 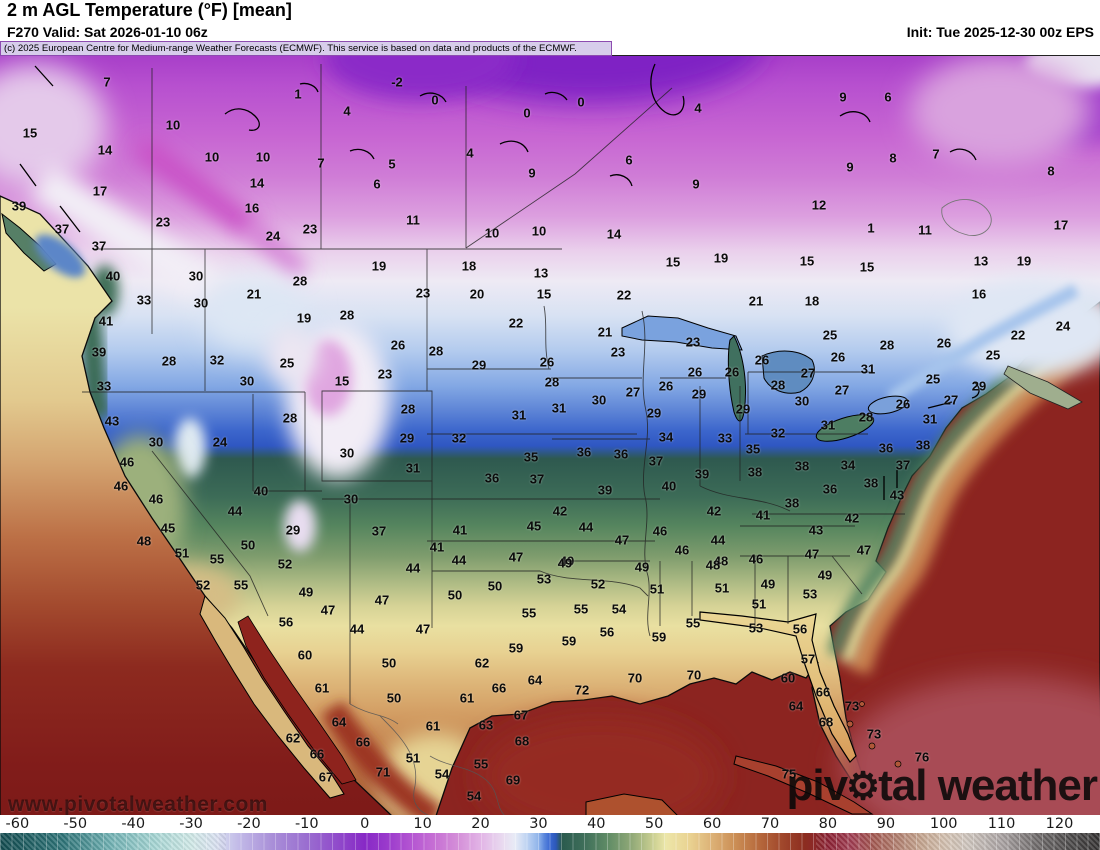 What do you see at coordinates (168, 528) in the screenshot?
I see `temp-label: 45` at bounding box center [168, 528].